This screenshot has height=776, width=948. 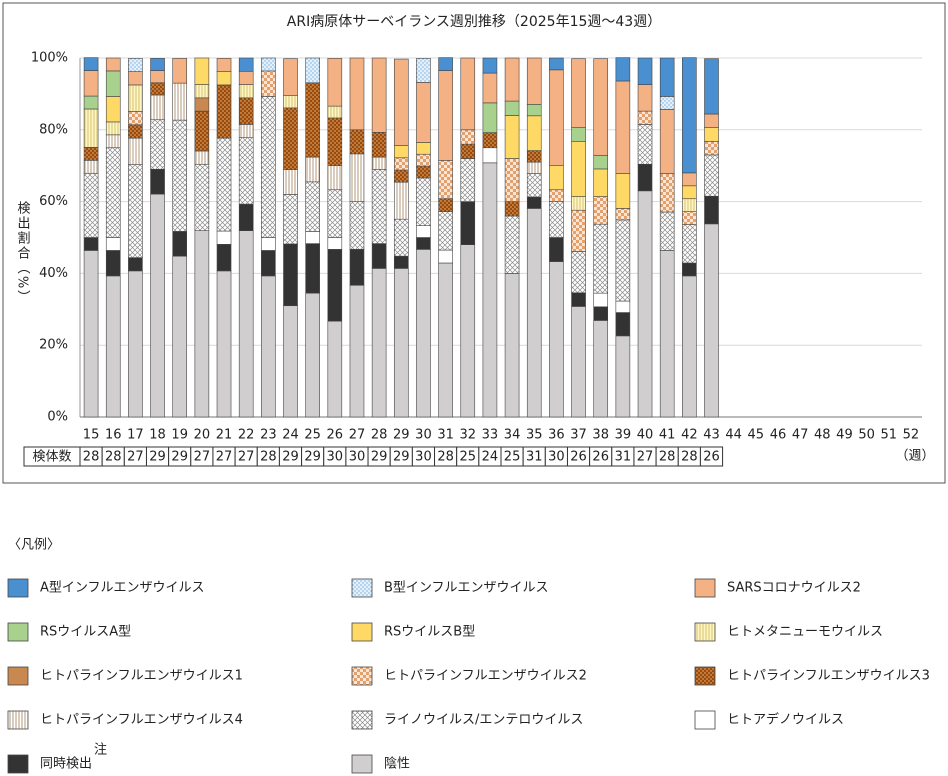 What do you see at coordinates (423, 435) in the screenshot?
I see `x-tick-label: 30` at bounding box center [423, 435].